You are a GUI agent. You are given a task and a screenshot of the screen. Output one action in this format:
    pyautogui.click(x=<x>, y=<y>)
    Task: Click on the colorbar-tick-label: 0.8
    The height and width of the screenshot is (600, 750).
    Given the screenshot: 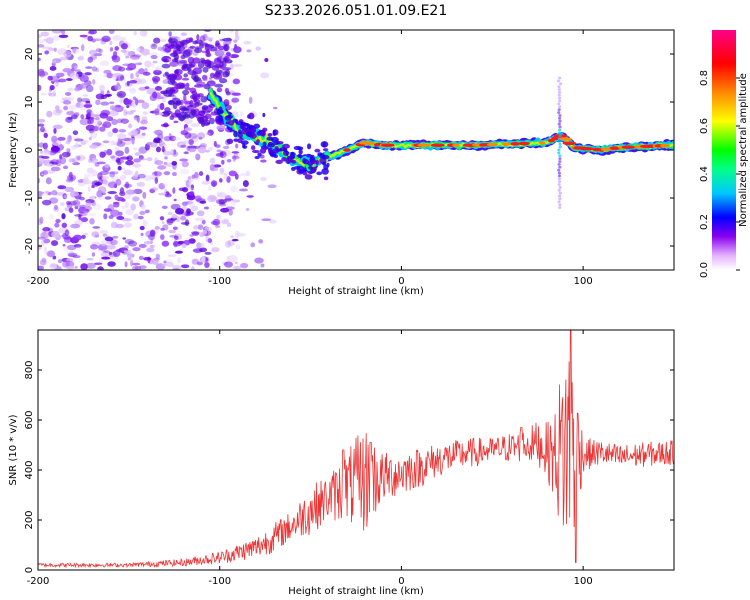 What is the action you would take?
    pyautogui.click(x=704, y=78)
    